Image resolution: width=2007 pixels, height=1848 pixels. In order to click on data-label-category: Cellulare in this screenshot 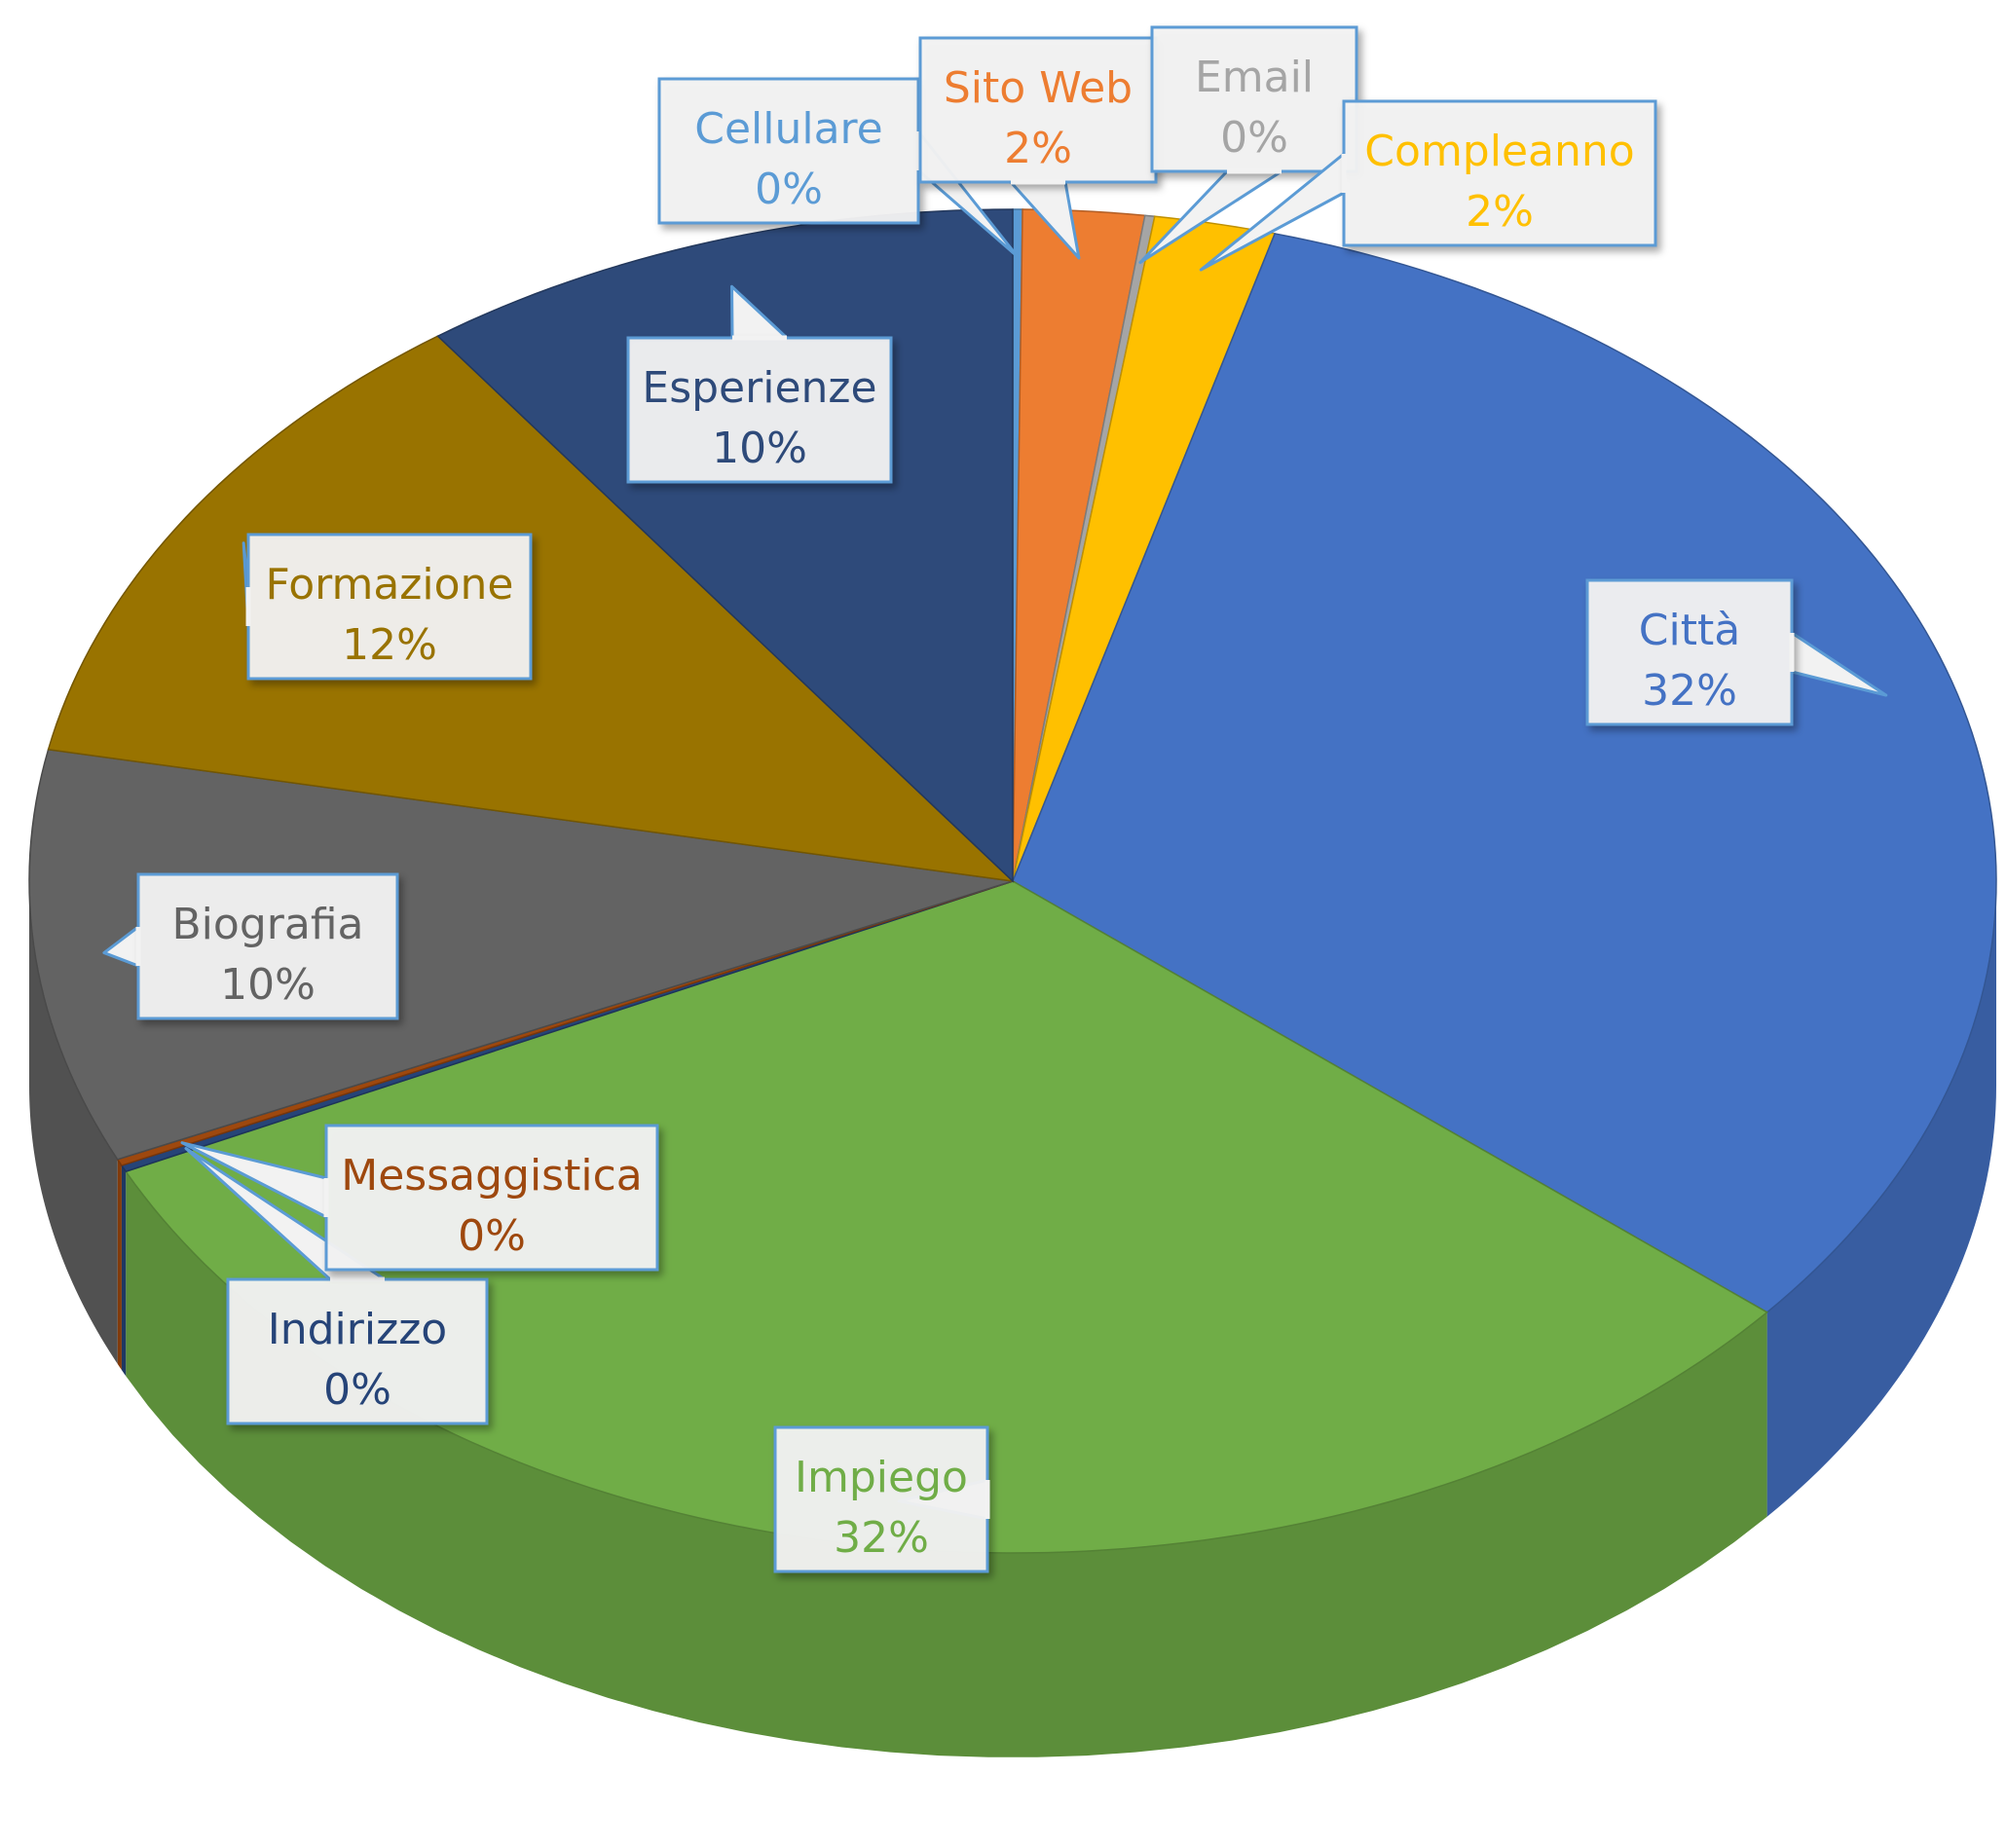, I will do `click(789, 129)`.